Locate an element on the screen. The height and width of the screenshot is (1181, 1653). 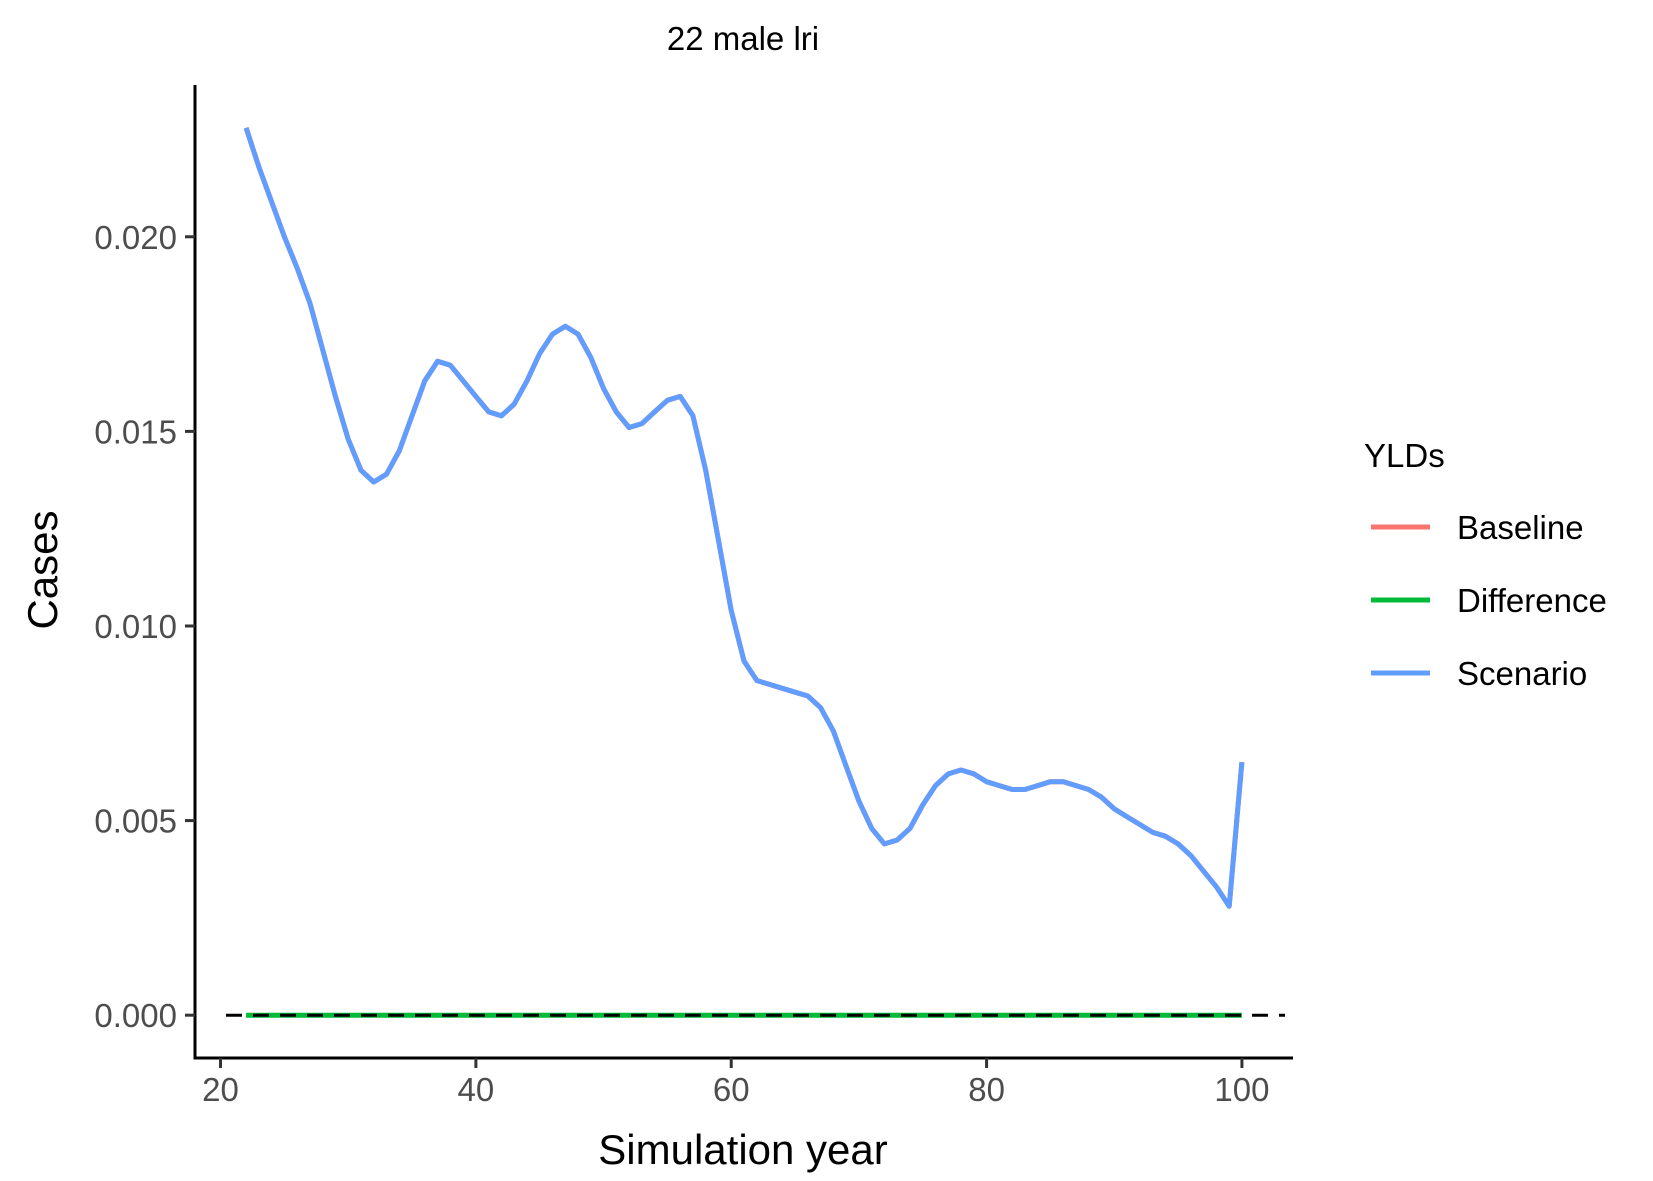
legend-label-scenario: Scenario is located at coordinates (1522, 673).